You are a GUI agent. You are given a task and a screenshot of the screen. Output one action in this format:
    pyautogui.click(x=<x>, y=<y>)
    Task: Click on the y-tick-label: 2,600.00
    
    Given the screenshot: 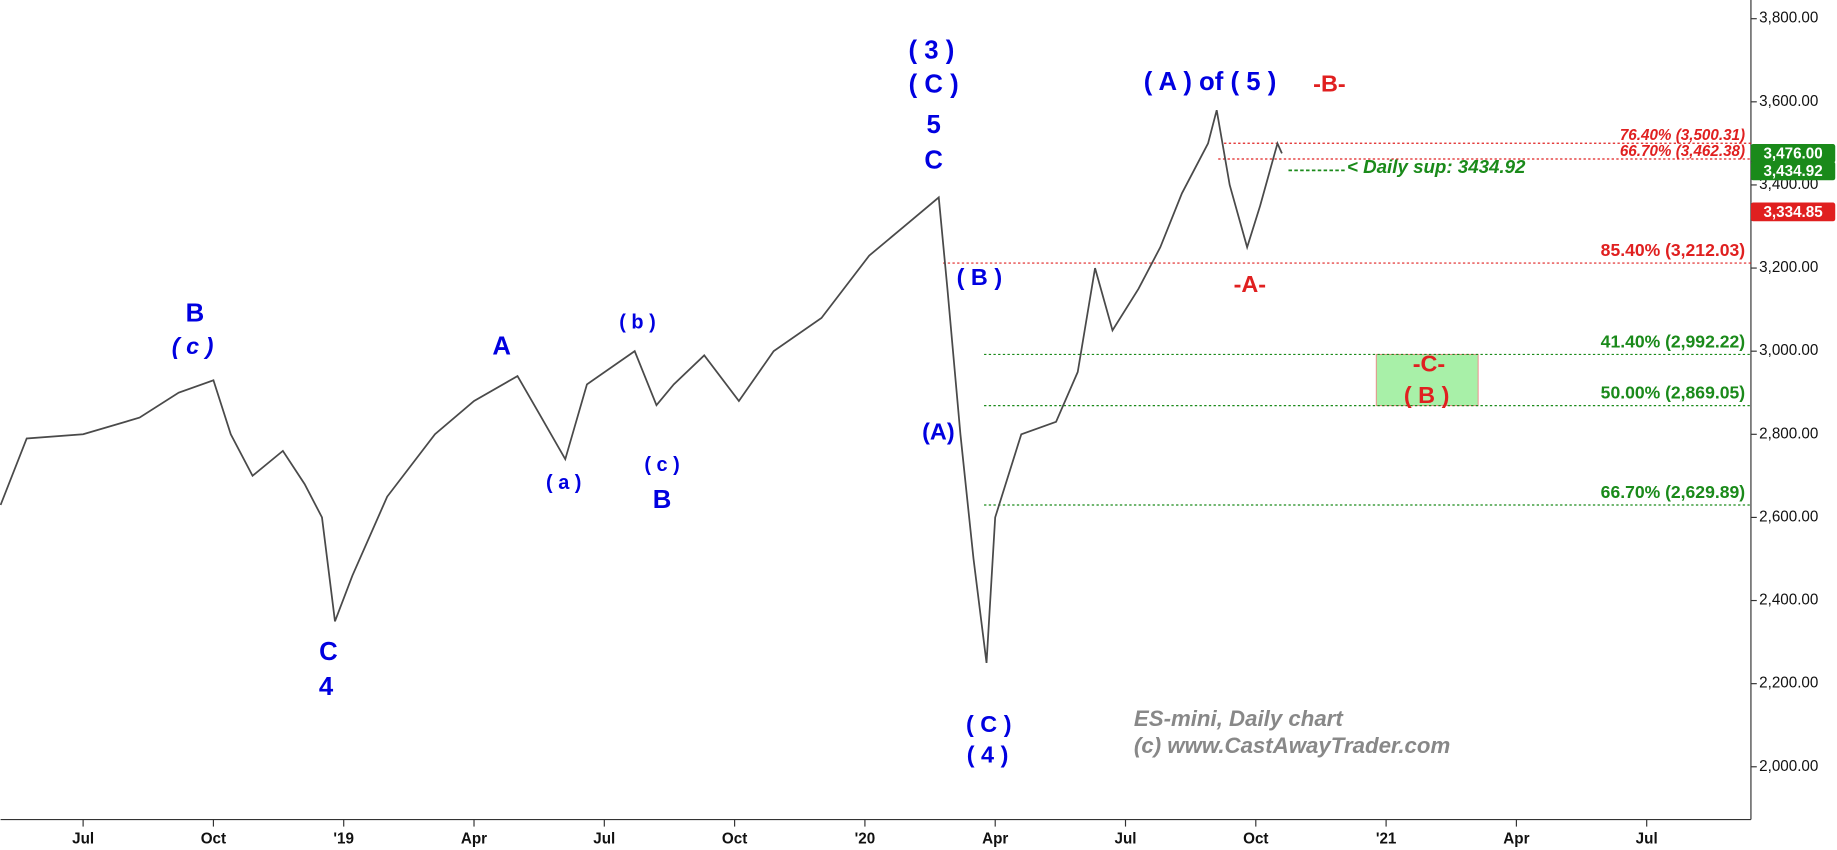 What is the action you would take?
    pyautogui.click(x=1788, y=516)
    